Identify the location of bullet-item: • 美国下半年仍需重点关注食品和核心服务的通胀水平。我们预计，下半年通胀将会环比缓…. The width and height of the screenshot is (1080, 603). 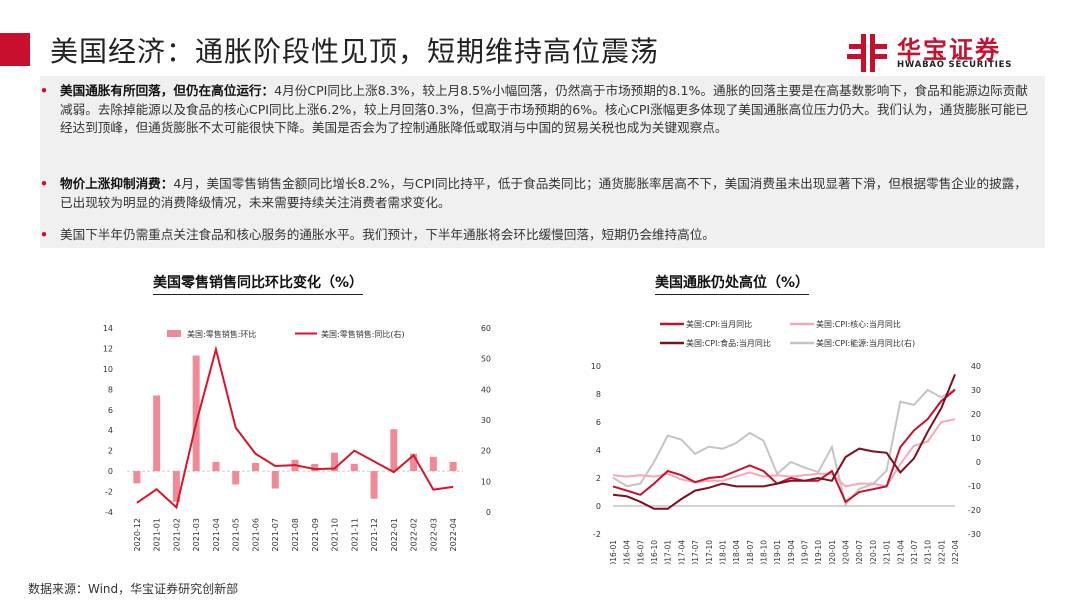
(536, 235).